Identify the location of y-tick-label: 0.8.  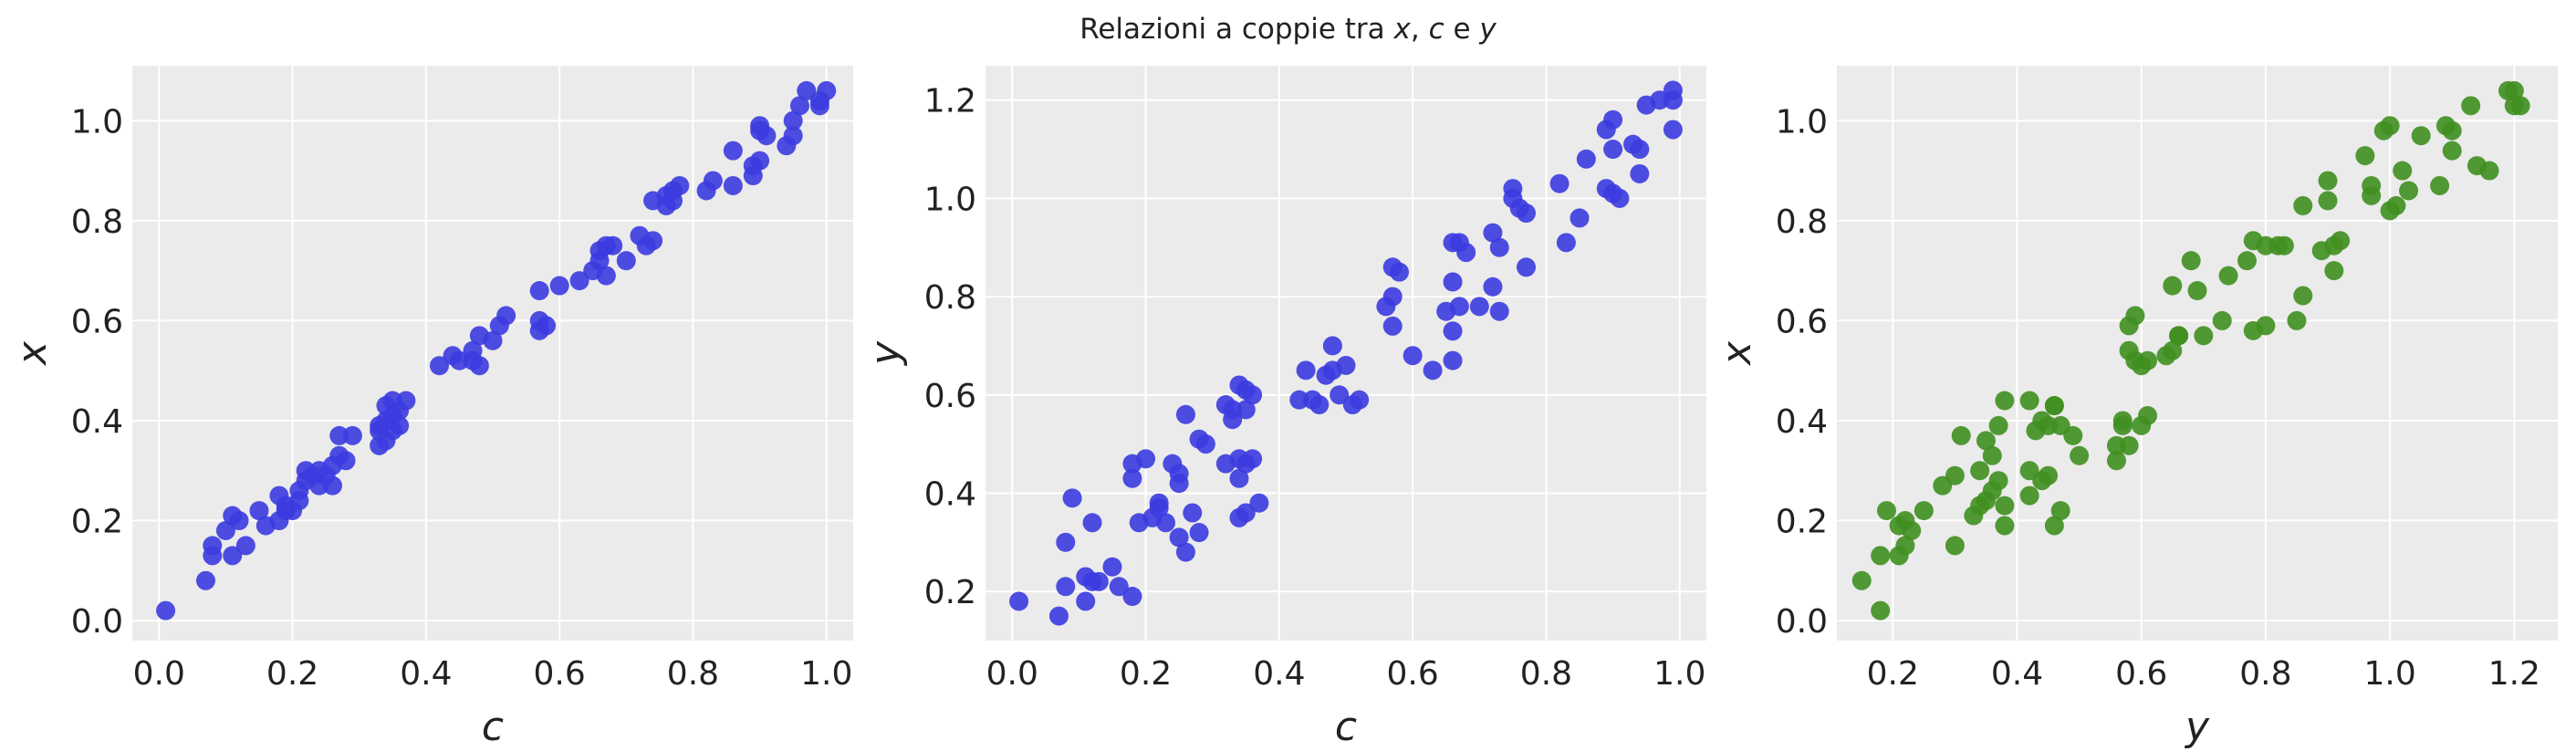
(950, 298).